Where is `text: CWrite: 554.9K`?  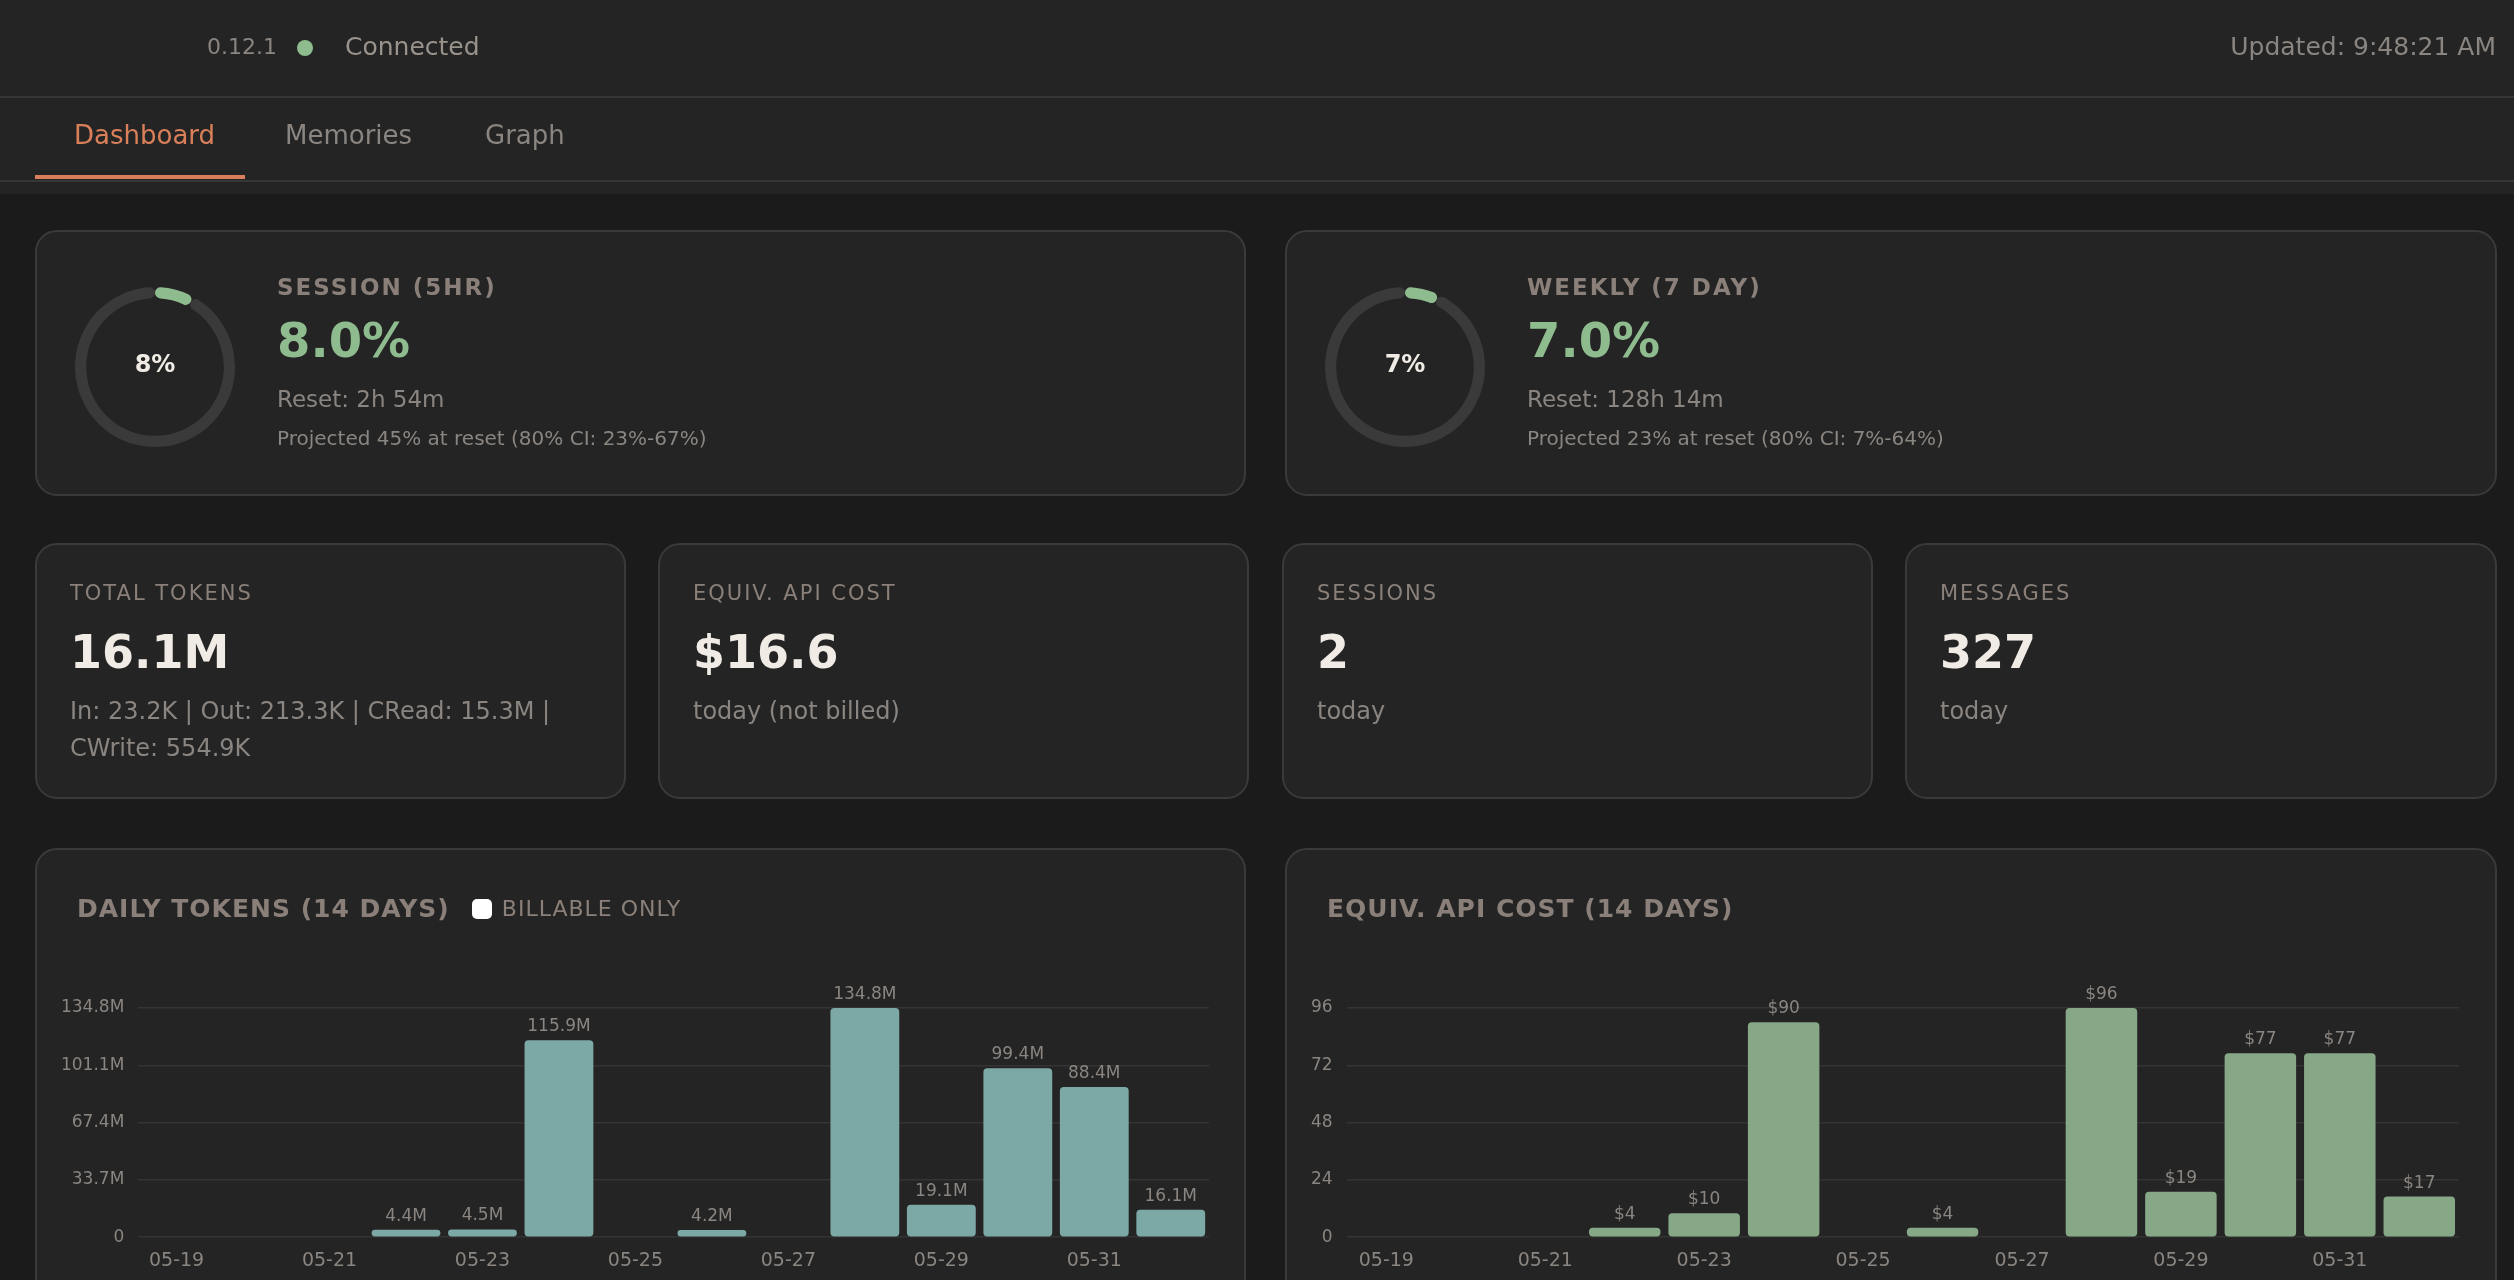
text: CWrite: 554.9K is located at coordinates (160, 748).